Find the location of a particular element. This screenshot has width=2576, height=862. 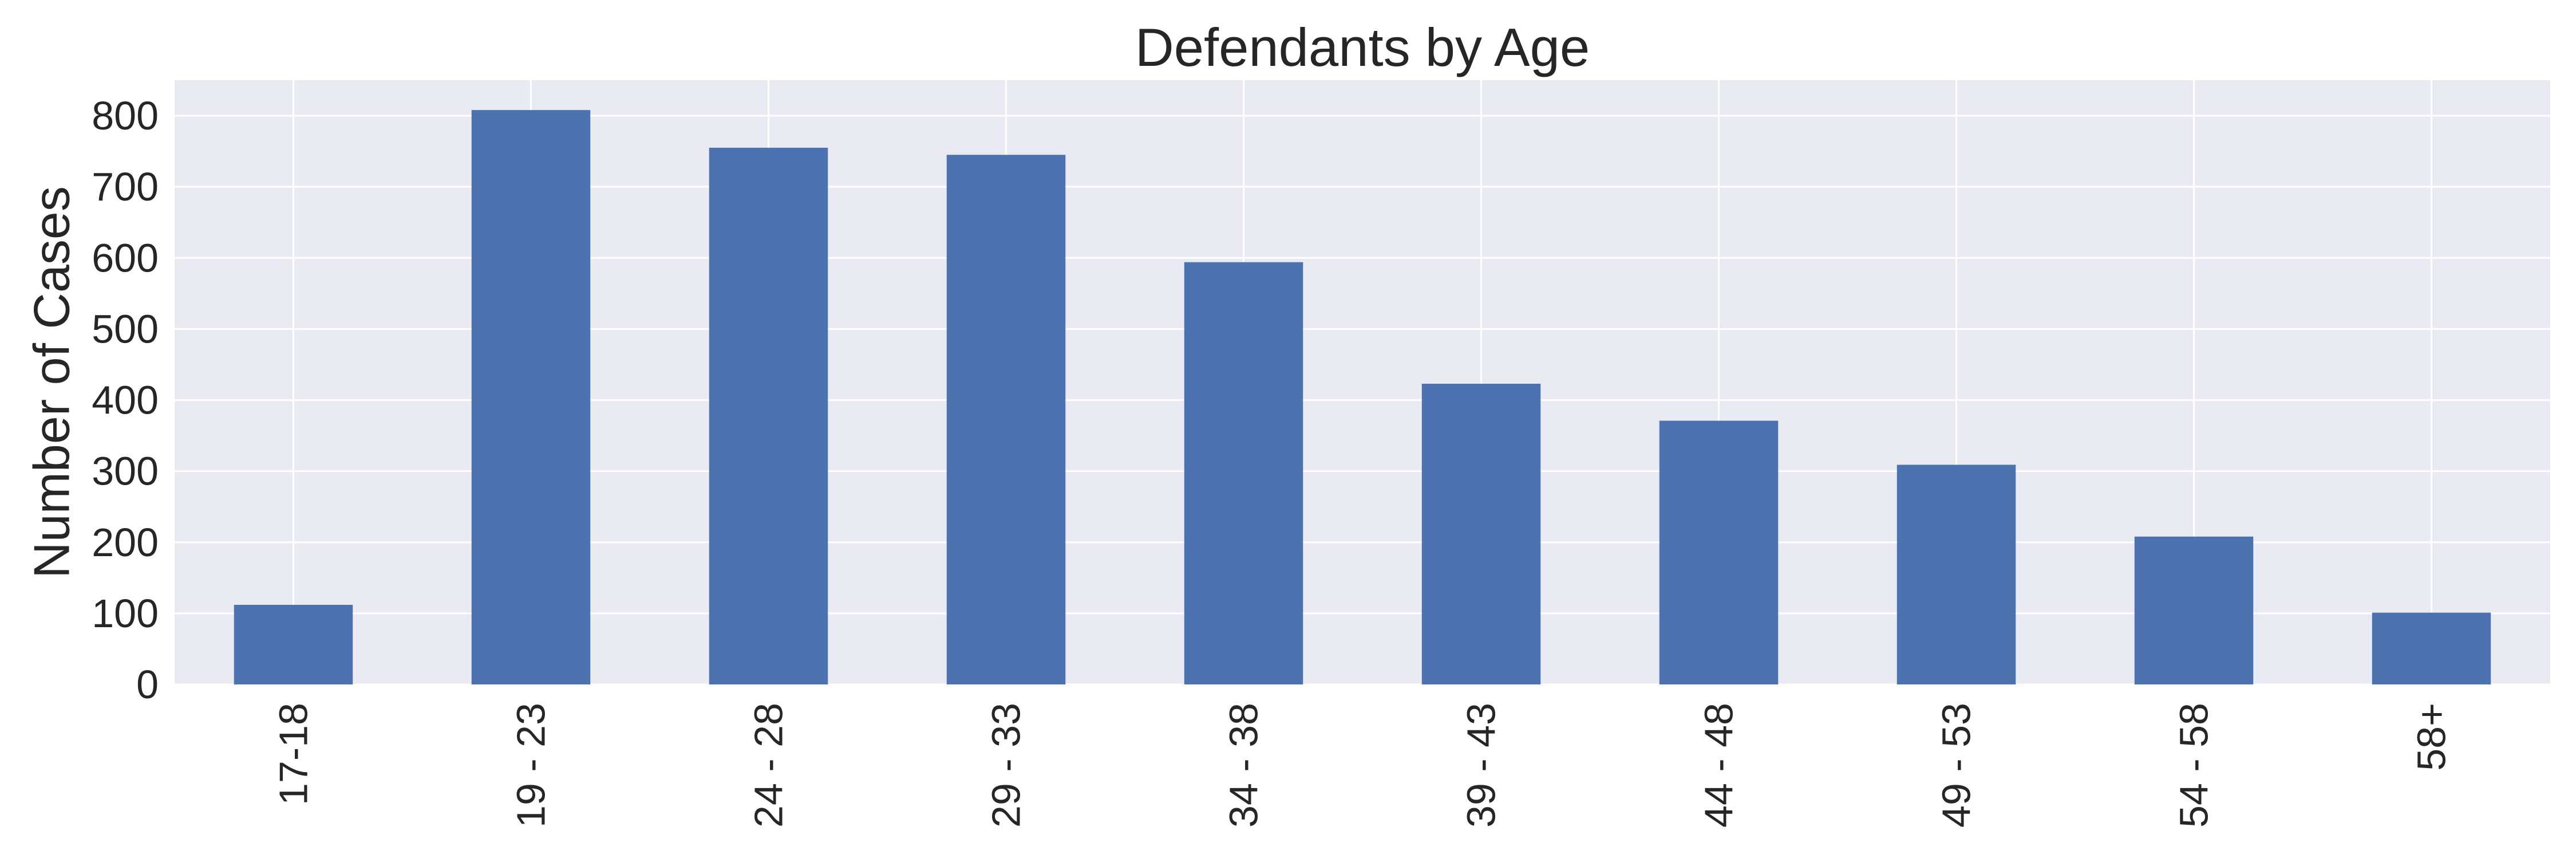

x-tick-label: 34 - 38 is located at coordinates (1244, 766).